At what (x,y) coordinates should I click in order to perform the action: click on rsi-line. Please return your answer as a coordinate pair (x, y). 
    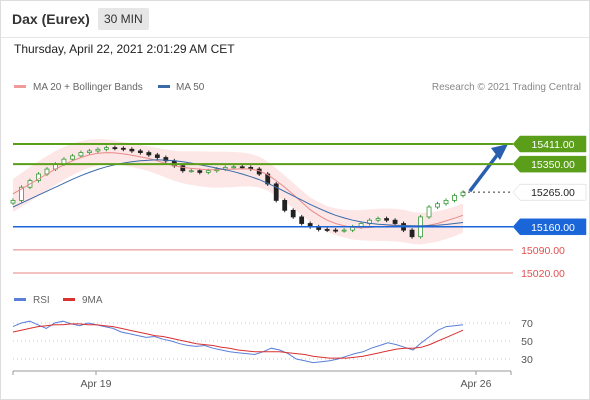
    Looking at the image, I should click on (238, 342).